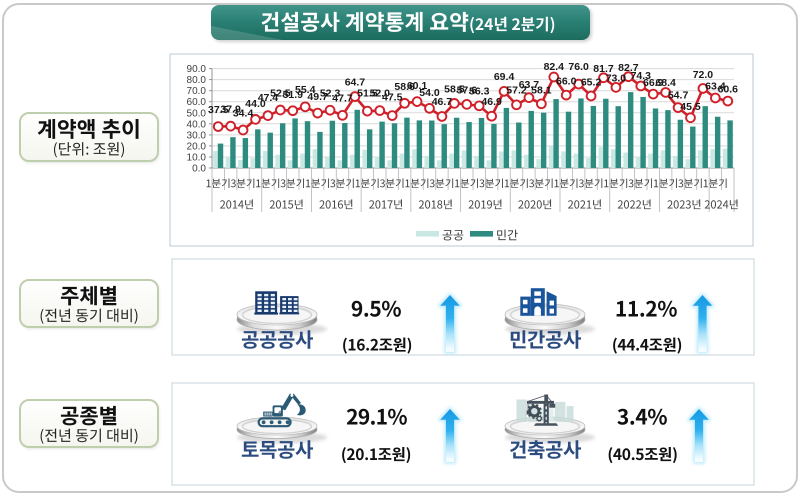  Describe the element at coordinates (454, 89) in the screenshot. I see `svg-text: 58.5` at that location.